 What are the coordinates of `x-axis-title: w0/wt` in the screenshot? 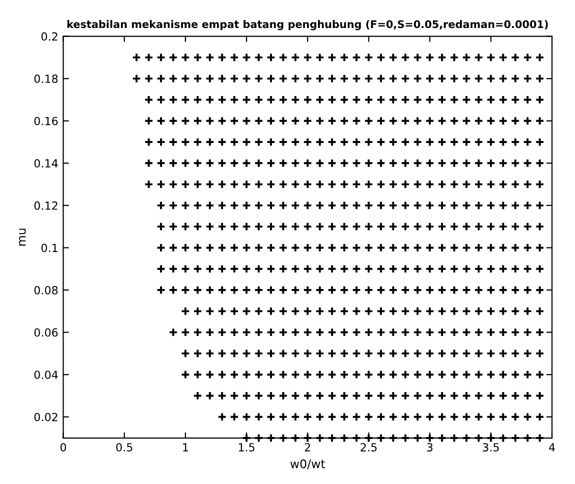 It's located at (308, 464).